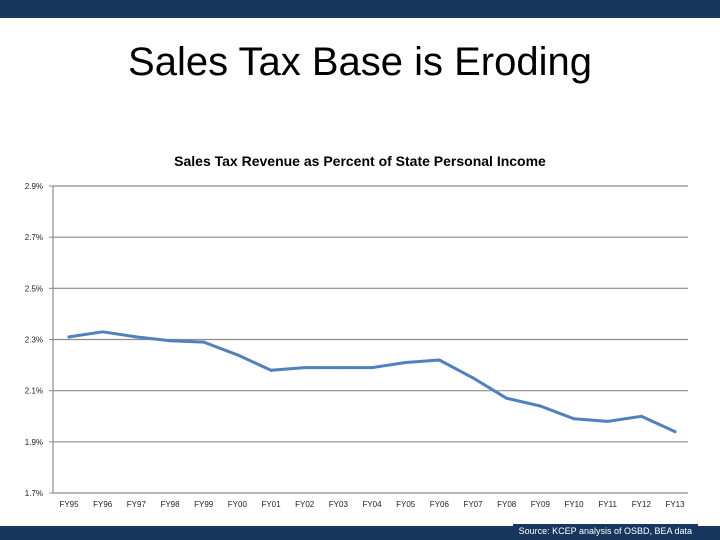 The height and width of the screenshot is (540, 720). What do you see at coordinates (305, 504) in the screenshot?
I see `x-tick-label: FY02` at bounding box center [305, 504].